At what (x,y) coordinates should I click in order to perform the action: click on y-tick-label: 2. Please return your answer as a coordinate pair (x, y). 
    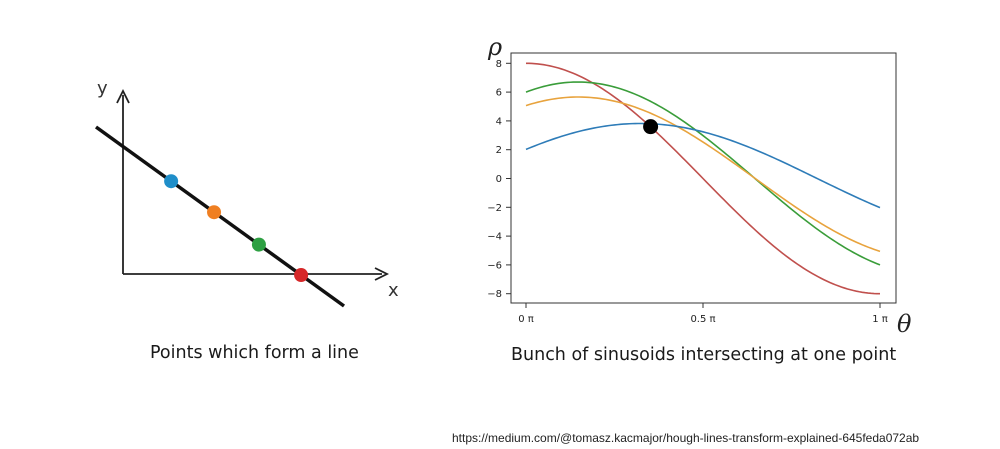
    Looking at the image, I should click on (499, 150).